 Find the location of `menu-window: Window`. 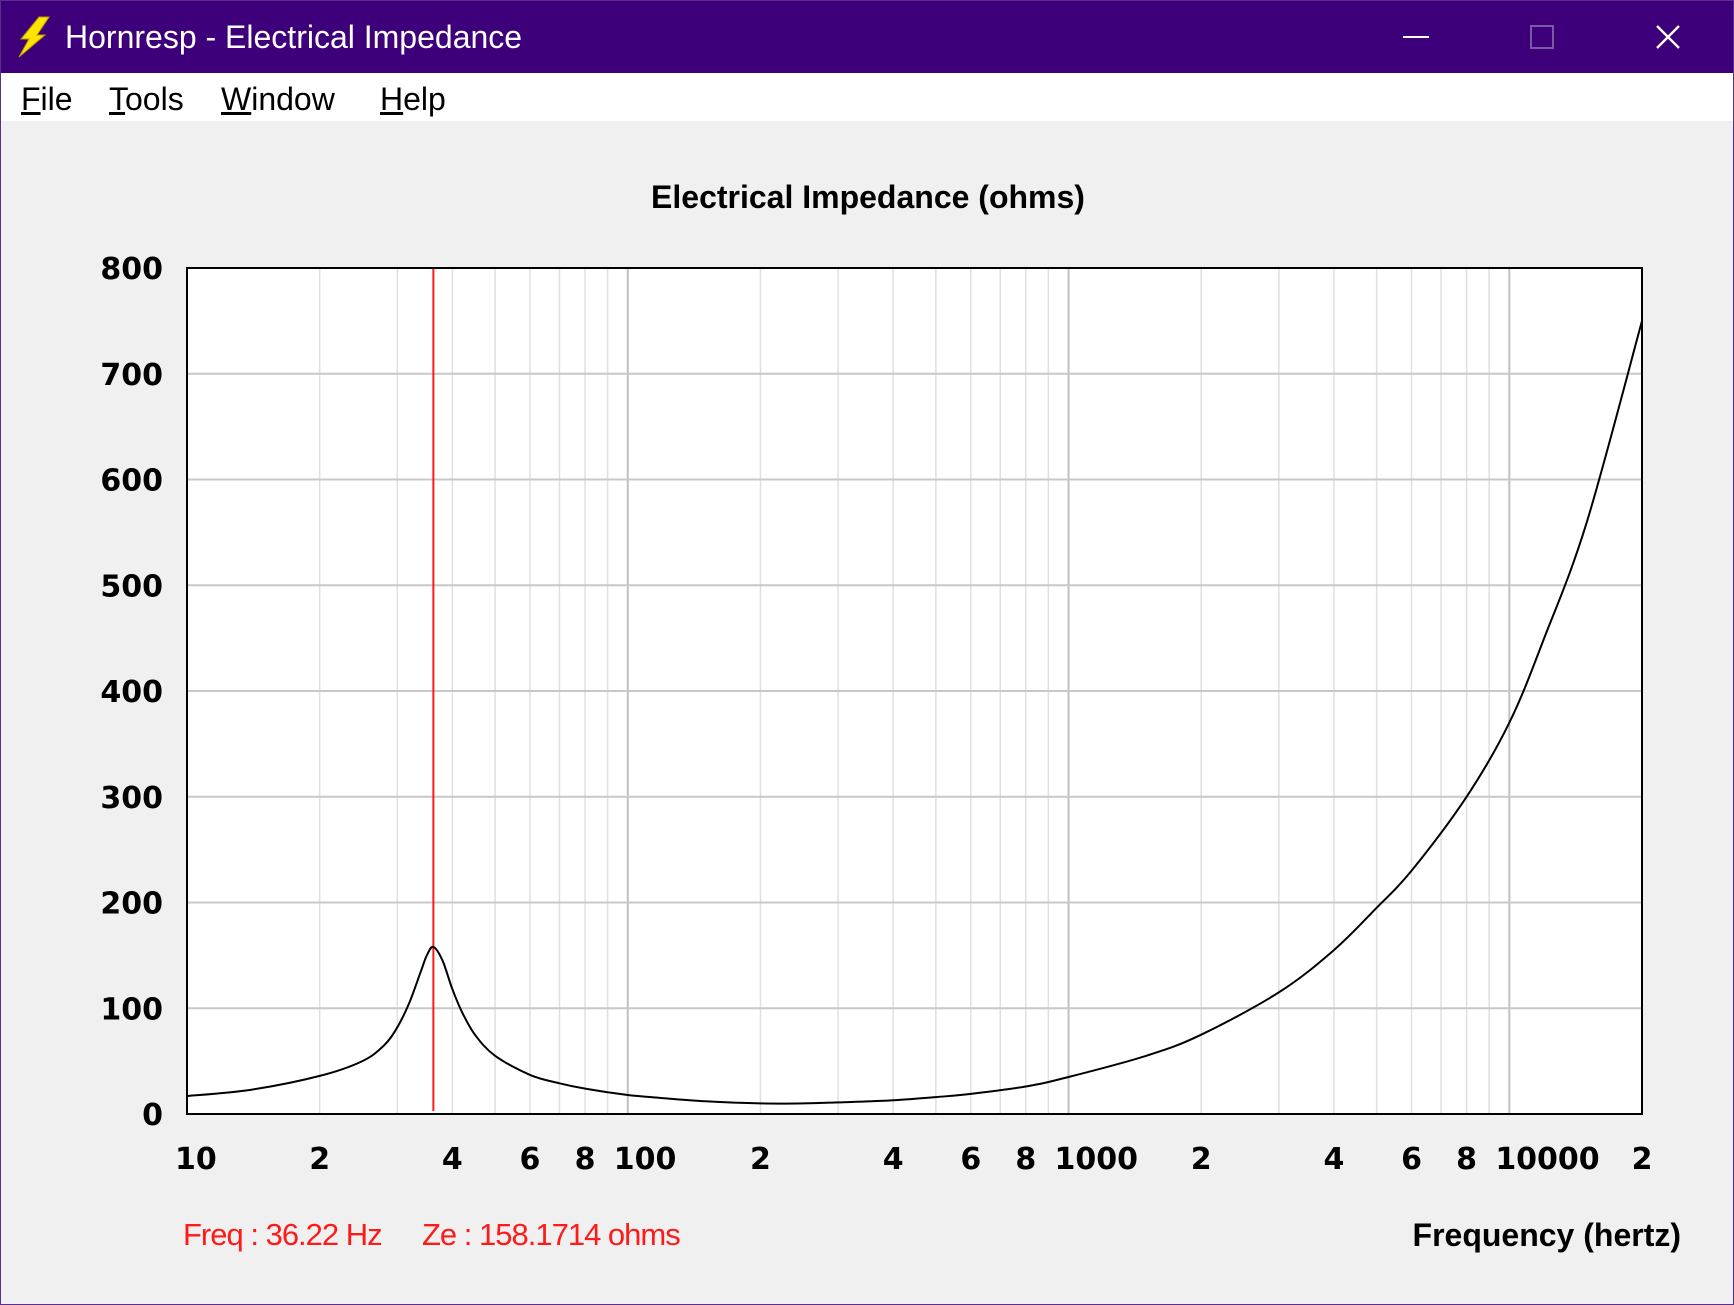

menu-window: Window is located at coordinates (278, 99).